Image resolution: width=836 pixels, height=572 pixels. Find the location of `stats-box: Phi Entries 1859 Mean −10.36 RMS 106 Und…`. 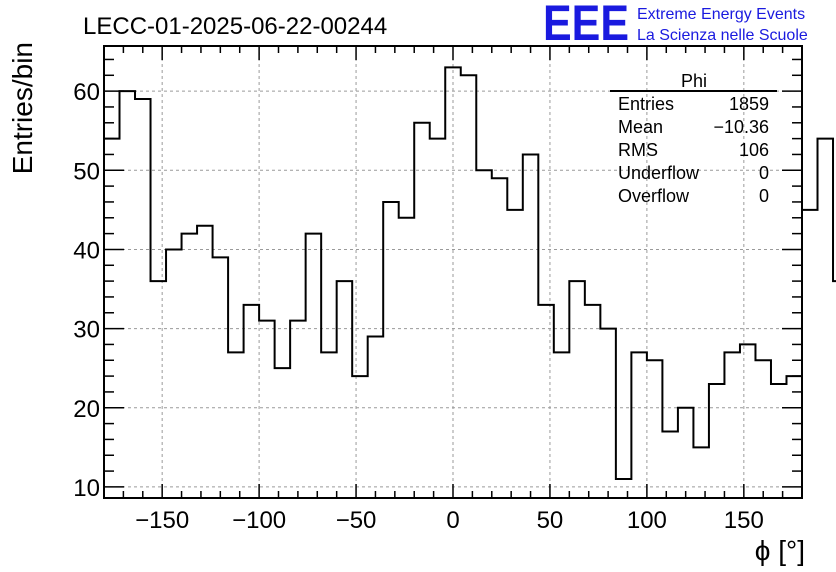

stats-box: Phi Entries 1859 Mean −10.36 RMS 106 Und… is located at coordinates (693, 138).